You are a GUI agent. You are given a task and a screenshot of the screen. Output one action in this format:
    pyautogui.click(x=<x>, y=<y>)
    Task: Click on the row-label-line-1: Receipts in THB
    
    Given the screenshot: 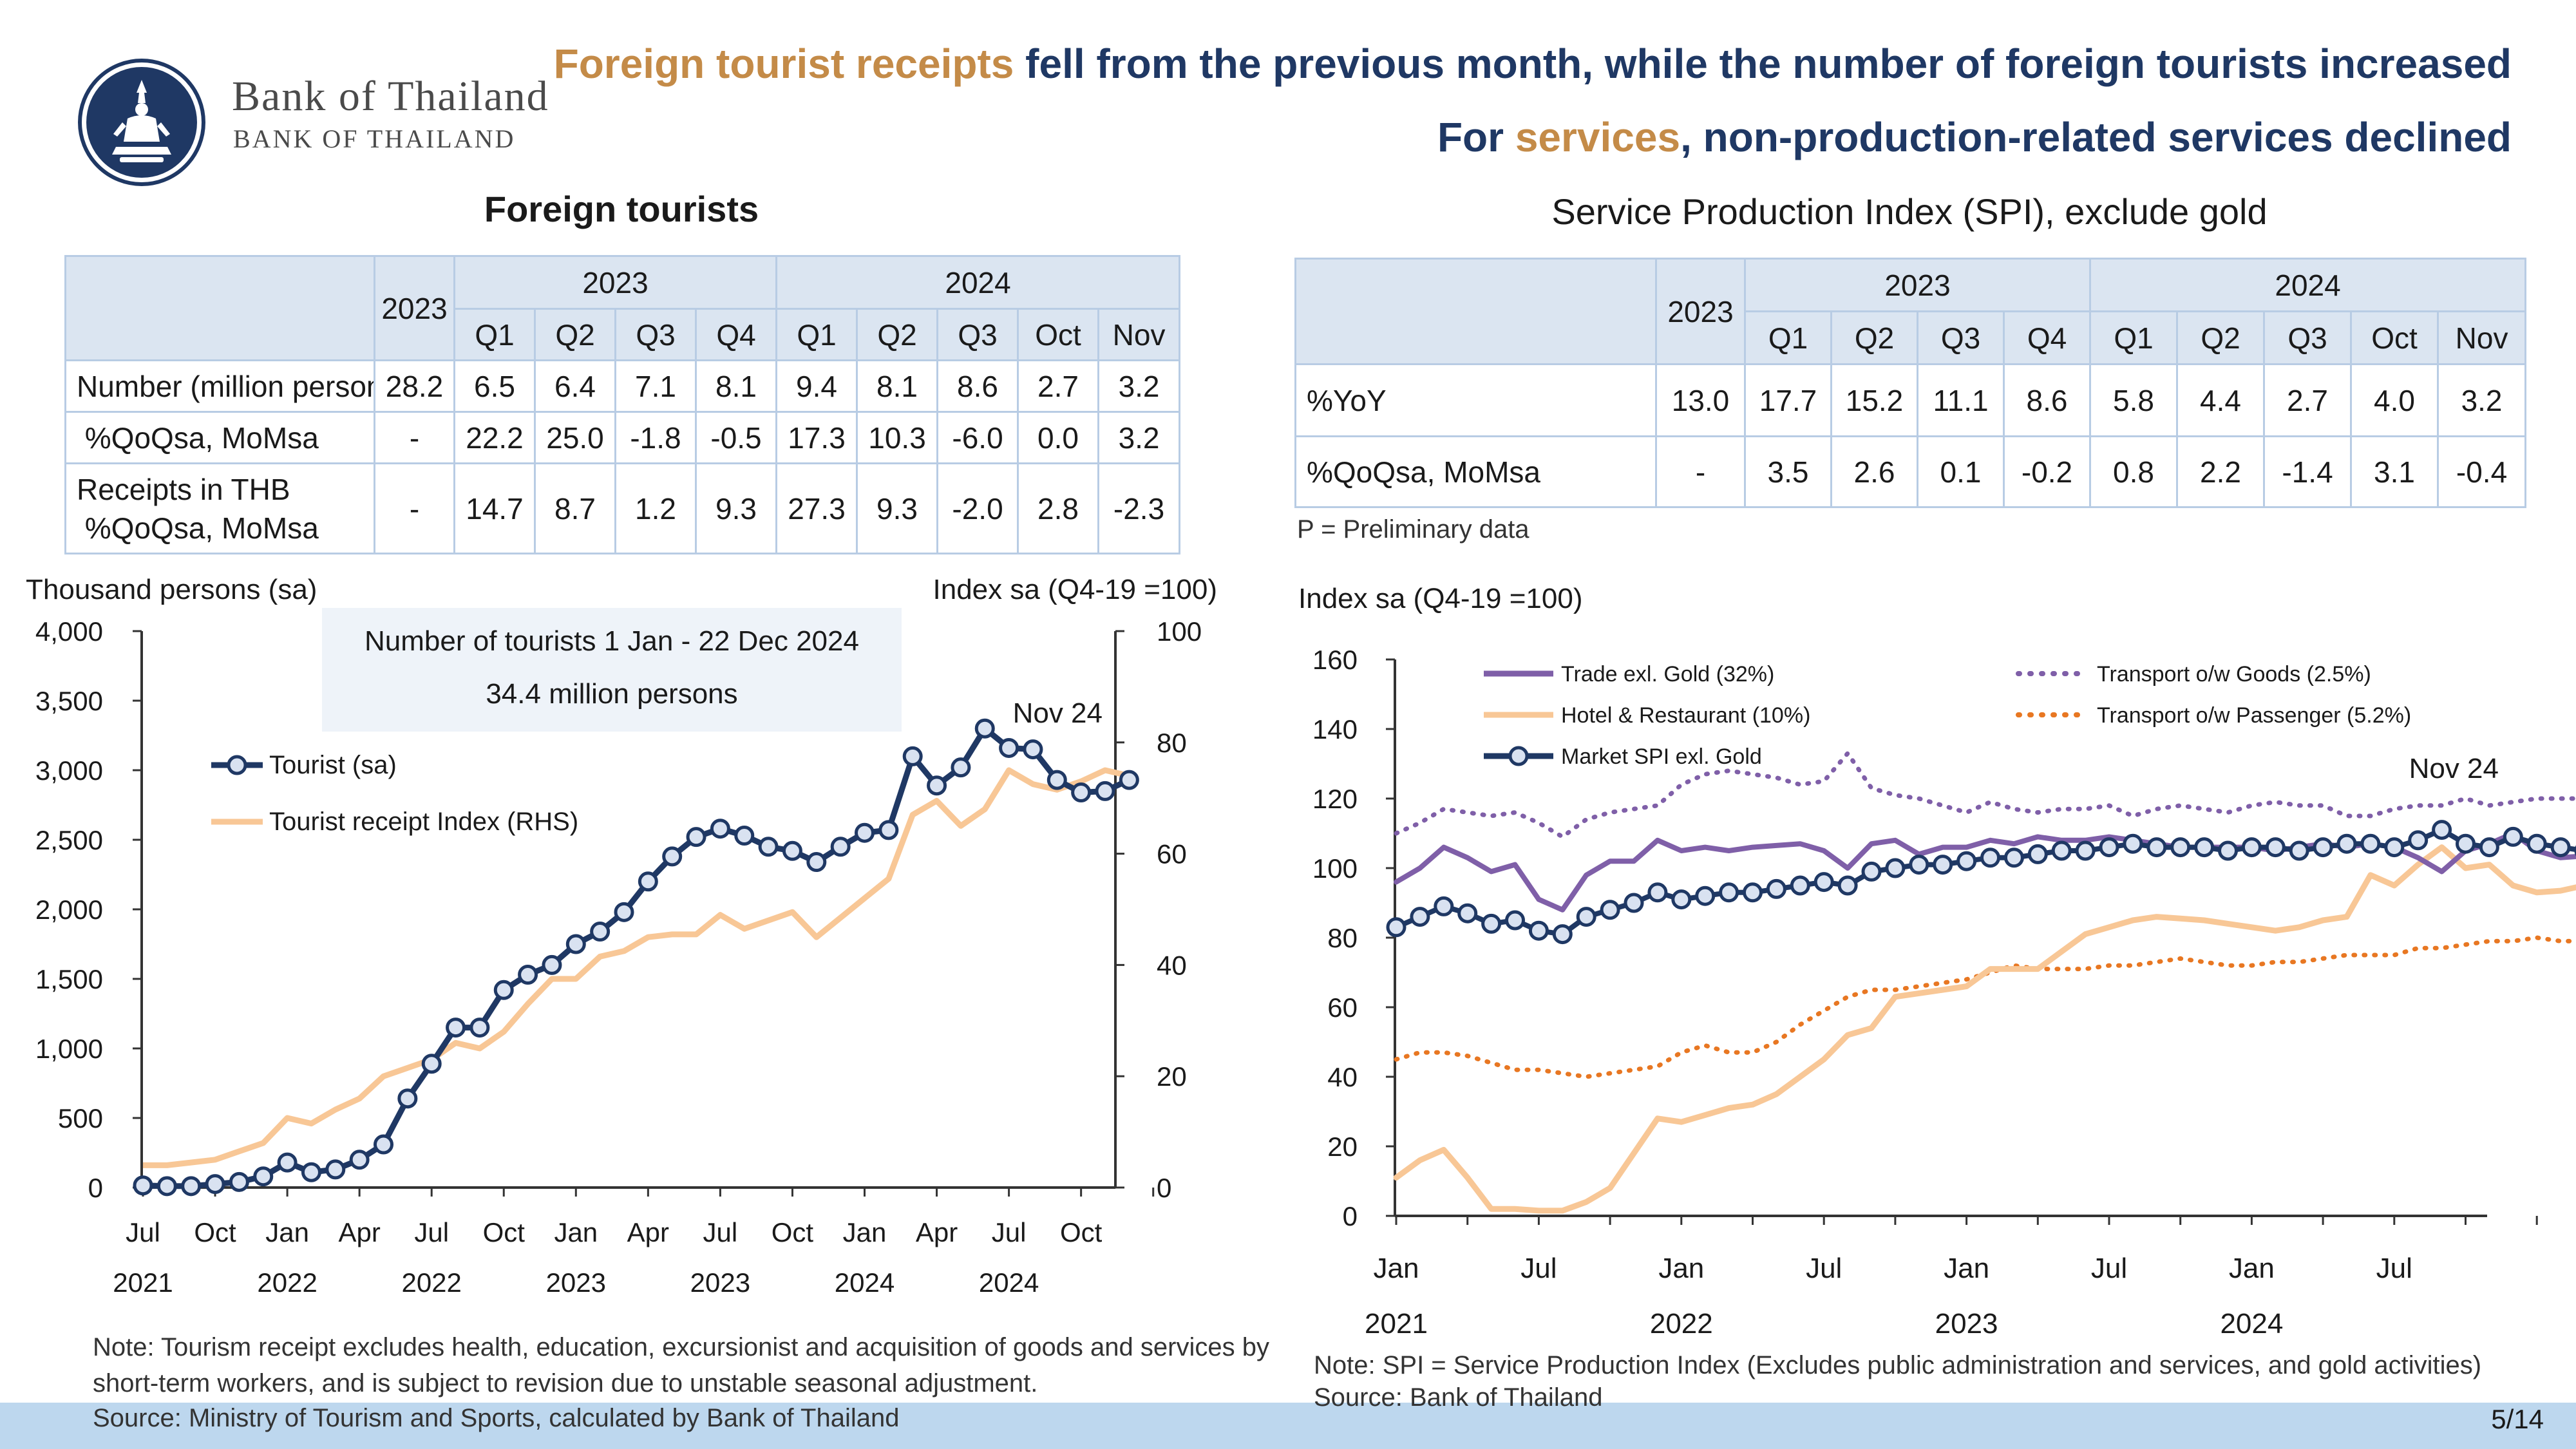 What is the action you would take?
    pyautogui.click(x=183, y=489)
    